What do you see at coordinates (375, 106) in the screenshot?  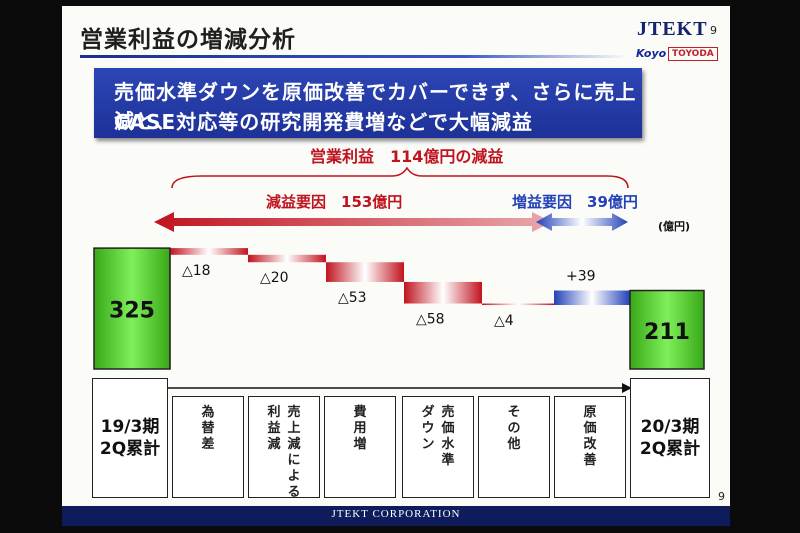 I see `banner-line-1: 売価水準ダウンを原価改善でカバーできず、さらに売上減と、` at bounding box center [375, 106].